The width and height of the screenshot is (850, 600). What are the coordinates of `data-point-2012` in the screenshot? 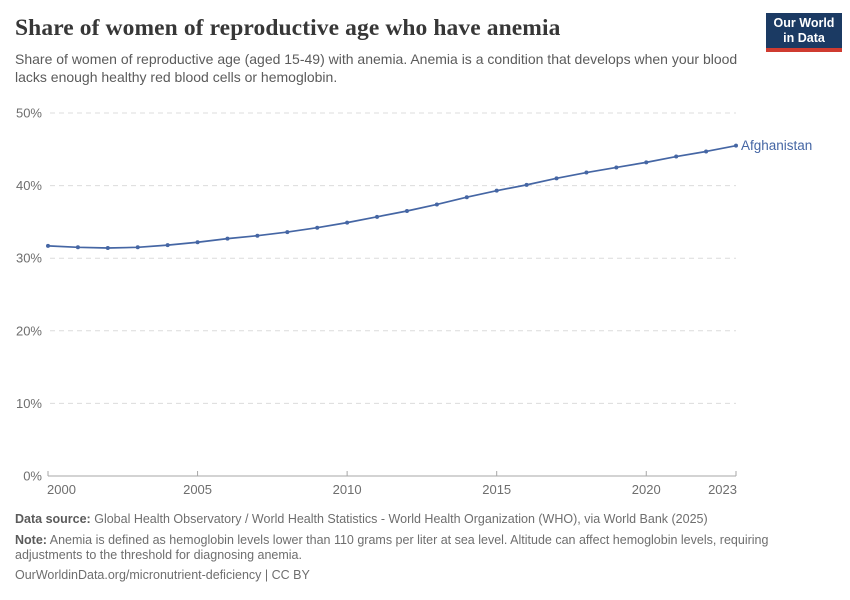 It's located at (406, 211).